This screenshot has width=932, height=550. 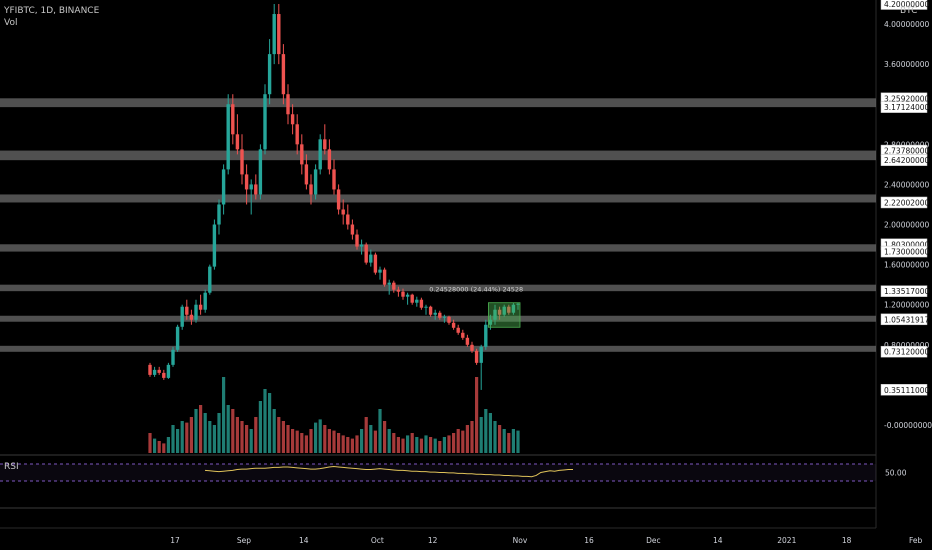 What do you see at coordinates (377, 540) in the screenshot?
I see `time-tick-label: Oct` at bounding box center [377, 540].